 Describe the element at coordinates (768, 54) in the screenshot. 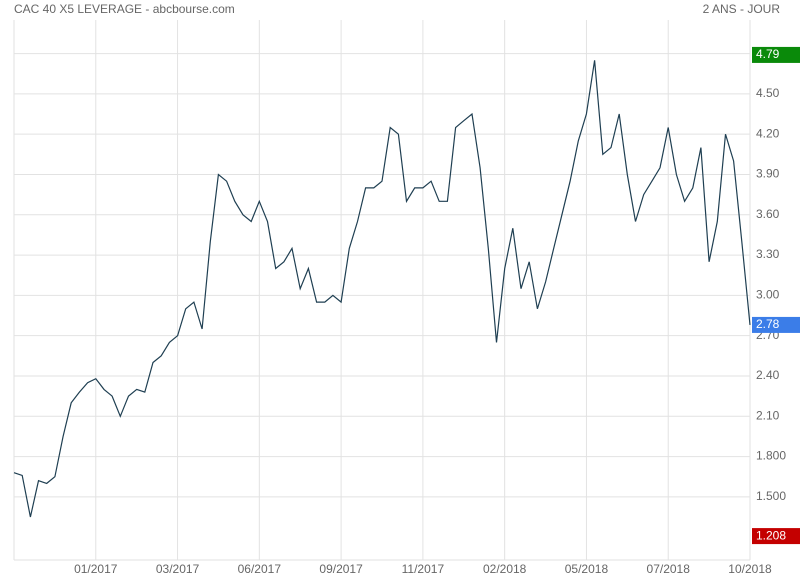

I see `price-marker-label: 4.79` at that location.